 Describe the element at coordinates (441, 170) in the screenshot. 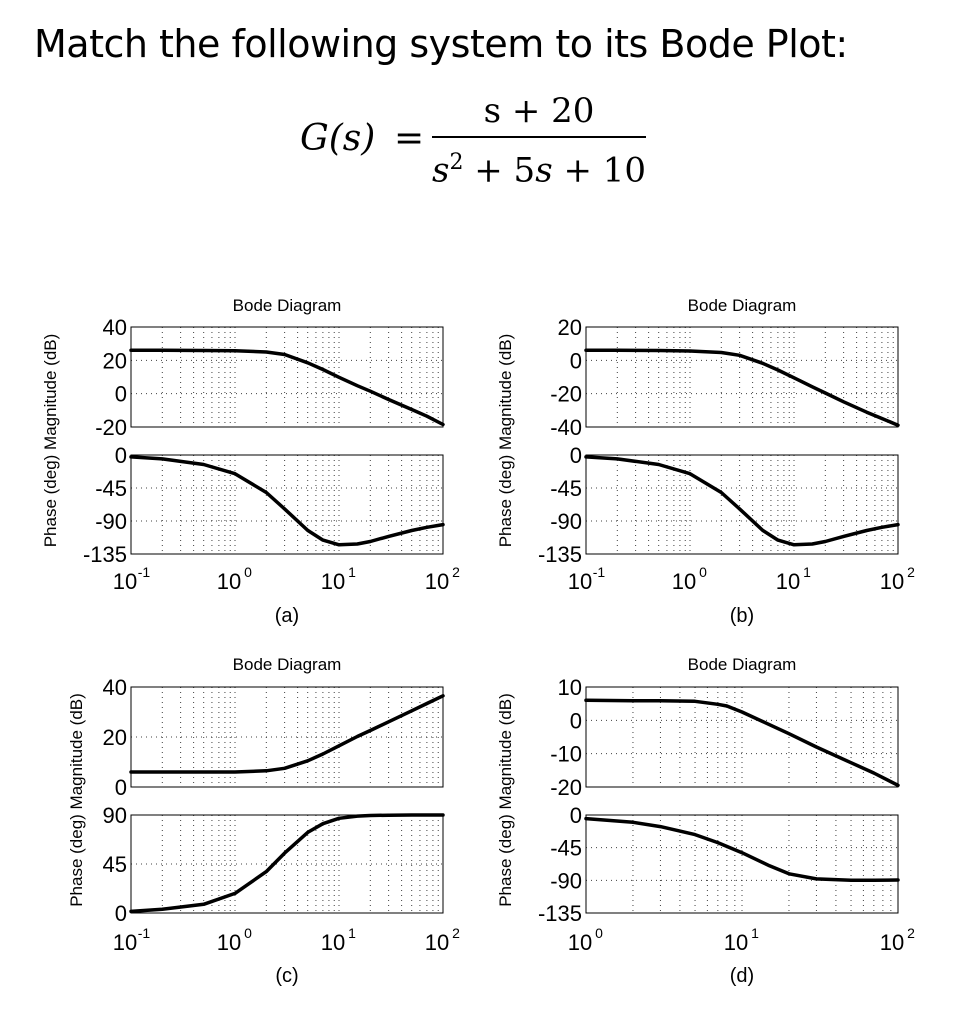

I see `den-s: s` at that location.